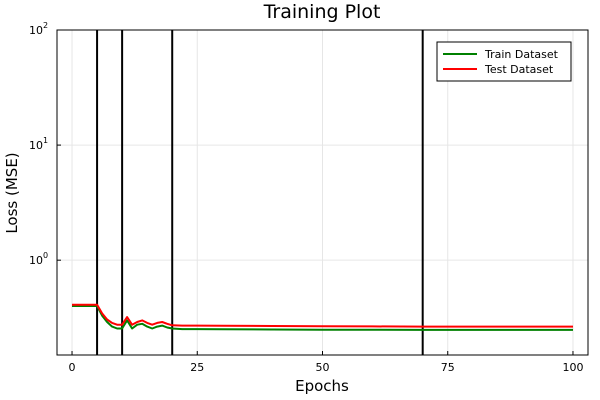 This screenshot has width=600, height=400. What do you see at coordinates (322, 12) in the screenshot?
I see `chart-title: Training Plot` at bounding box center [322, 12].